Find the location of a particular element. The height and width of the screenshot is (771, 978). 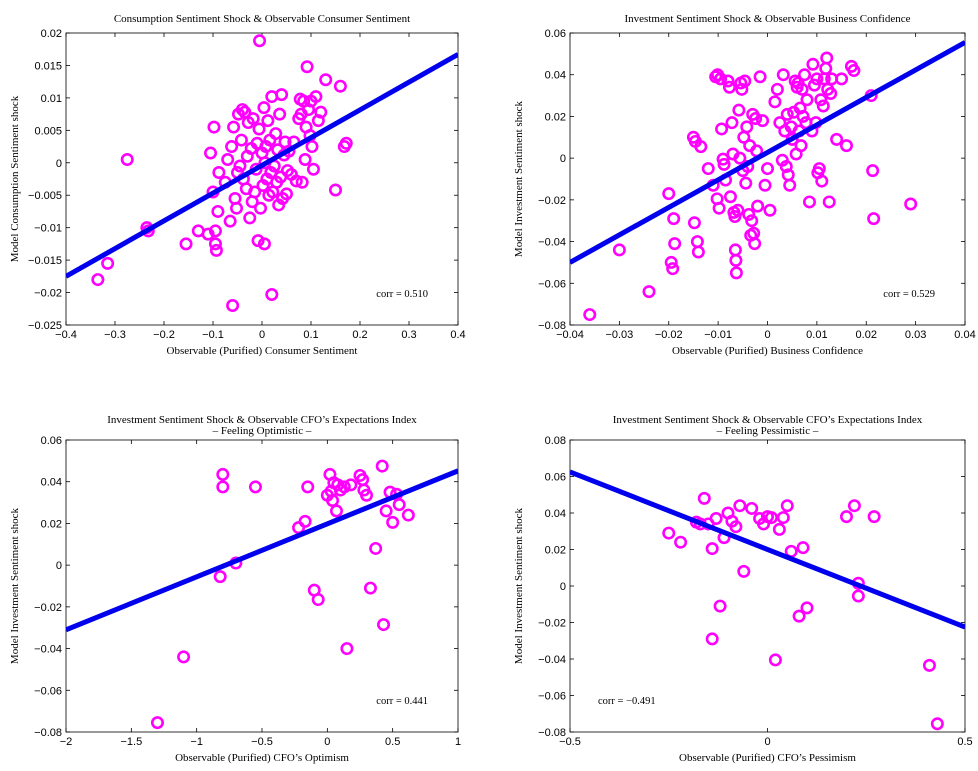

x-tick-label: 1 is located at coordinates (458, 742).